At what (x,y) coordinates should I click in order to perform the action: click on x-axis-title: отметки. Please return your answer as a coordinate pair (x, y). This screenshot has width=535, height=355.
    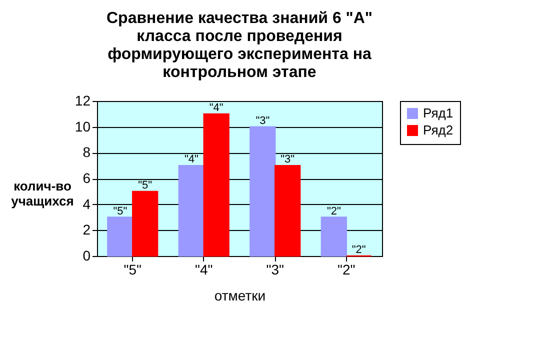
    Looking at the image, I should click on (240, 296).